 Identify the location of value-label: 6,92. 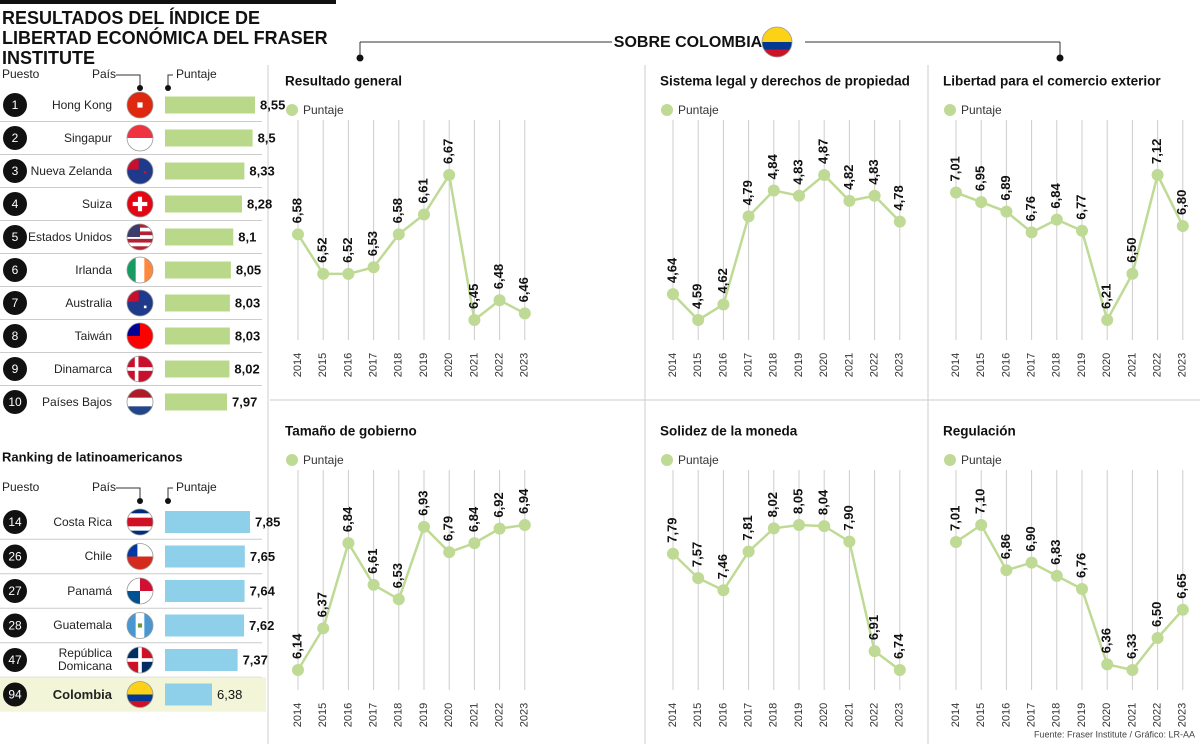
(498, 504).